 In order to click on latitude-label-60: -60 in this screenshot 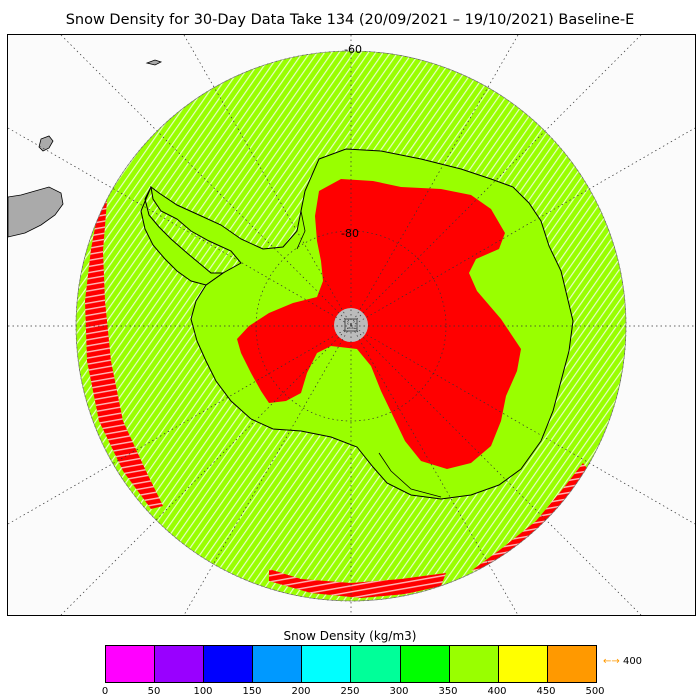, I will do `click(353, 49)`.